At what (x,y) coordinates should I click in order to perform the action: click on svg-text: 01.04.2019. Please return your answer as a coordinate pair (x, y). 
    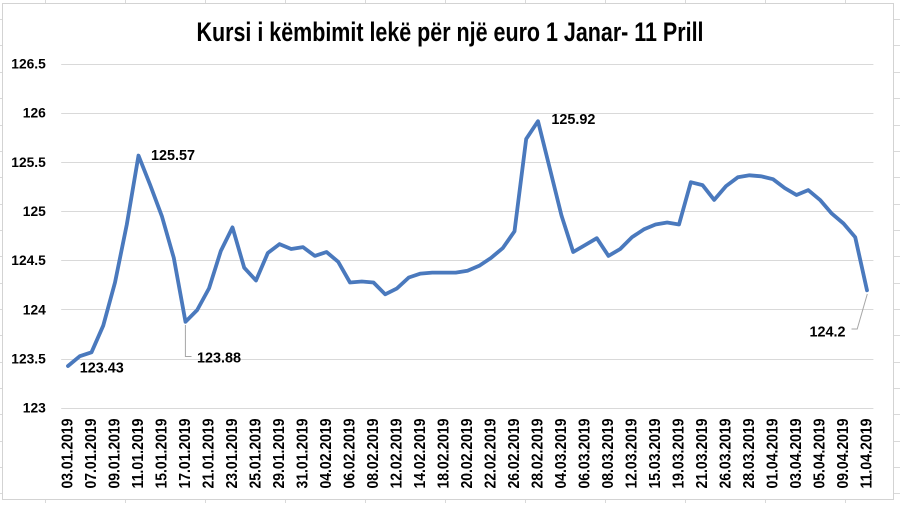
    Looking at the image, I should click on (773, 453).